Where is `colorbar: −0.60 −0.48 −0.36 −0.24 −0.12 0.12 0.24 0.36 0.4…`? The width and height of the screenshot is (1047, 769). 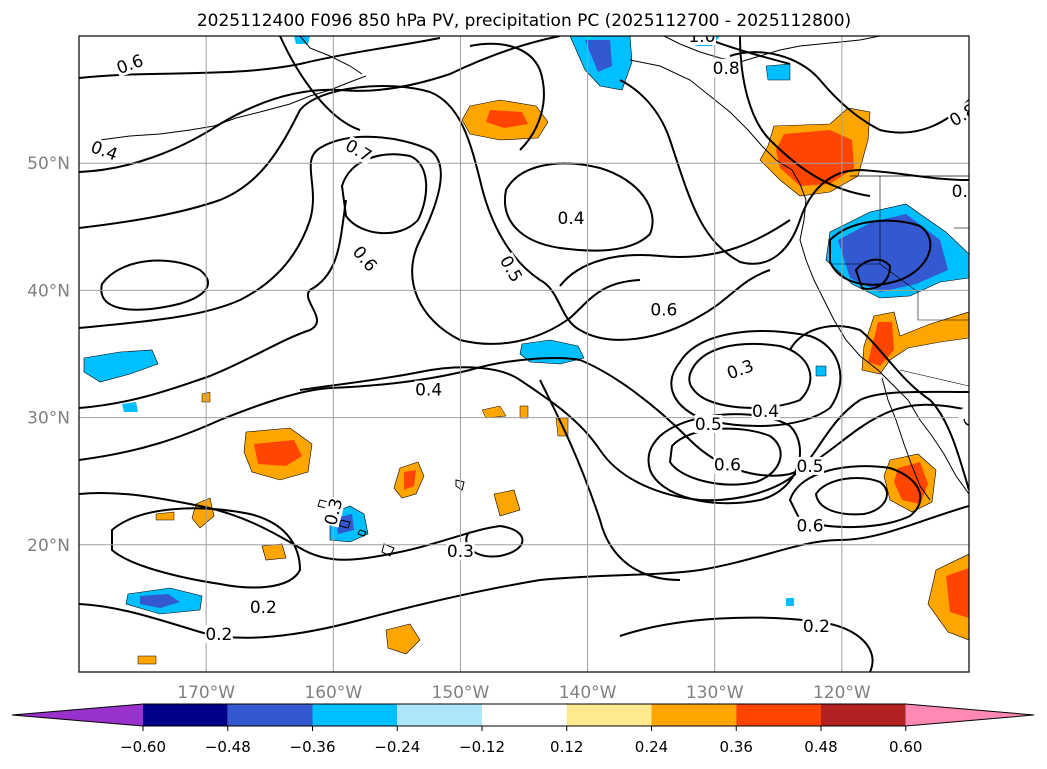
colorbar: −0.60 −0.48 −0.36 −0.24 −0.12 0.12 0.24 0.36 0.4… is located at coordinates (523, 729).